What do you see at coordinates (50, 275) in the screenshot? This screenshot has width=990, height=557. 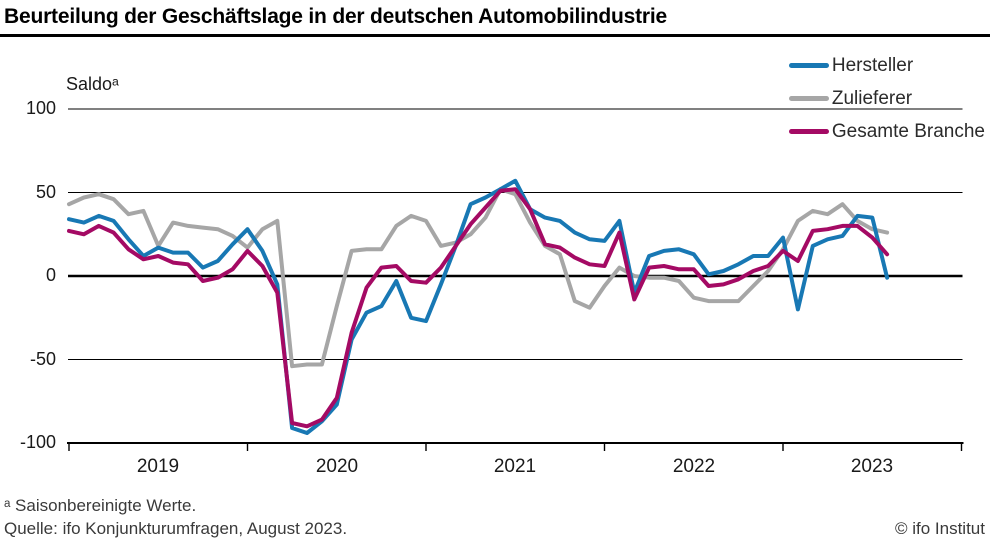 I see `y-tick-0: 0` at bounding box center [50, 275].